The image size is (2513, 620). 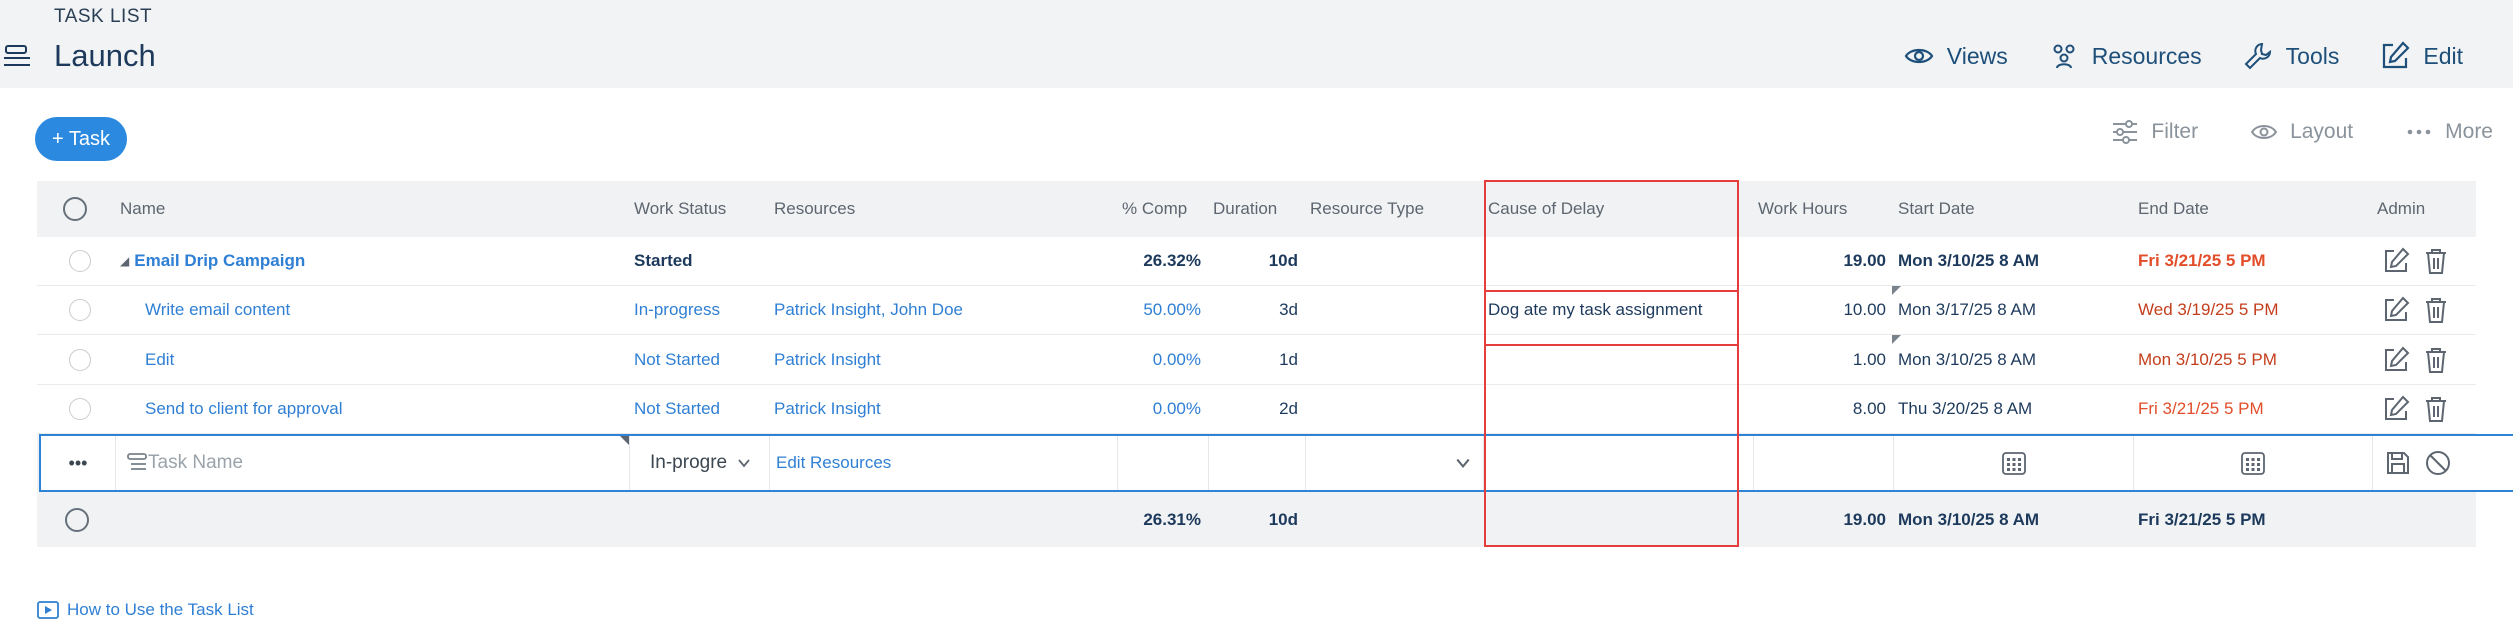 I want to click on task-name-input: Task Name, so click(x=373, y=463).